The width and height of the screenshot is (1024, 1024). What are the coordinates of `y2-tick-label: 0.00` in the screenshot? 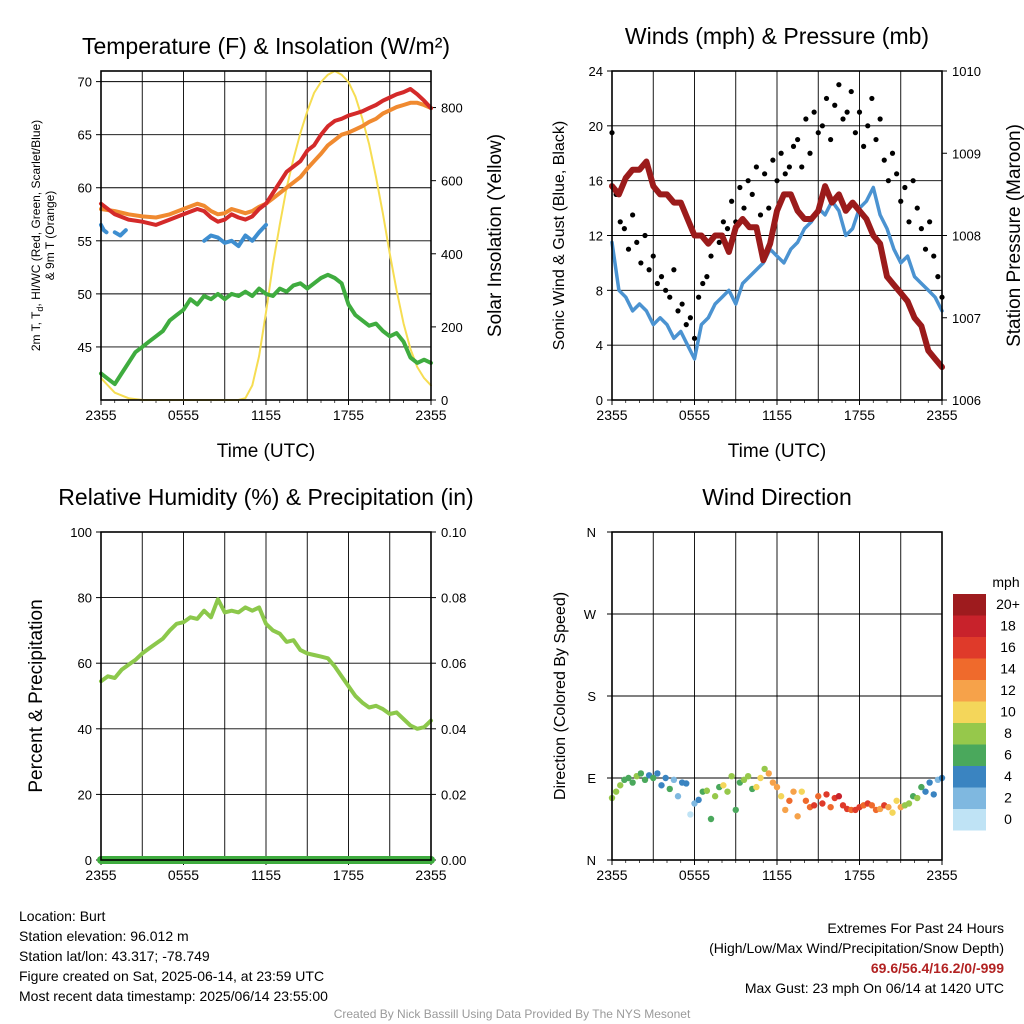 It's located at (453, 860).